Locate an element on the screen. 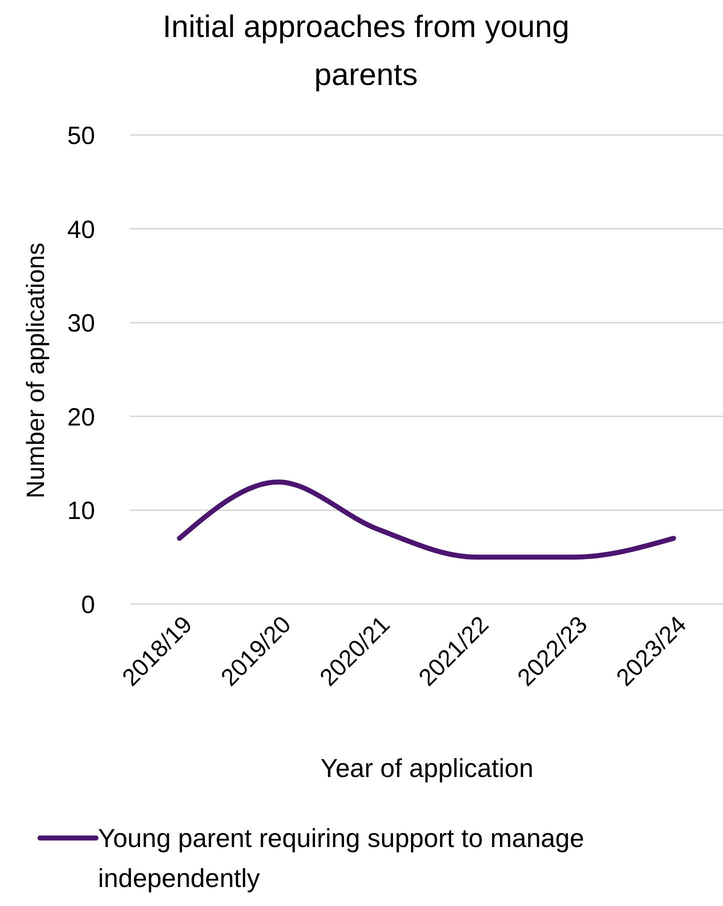  y-axis-title: Number of applications is located at coordinates (36, 370).